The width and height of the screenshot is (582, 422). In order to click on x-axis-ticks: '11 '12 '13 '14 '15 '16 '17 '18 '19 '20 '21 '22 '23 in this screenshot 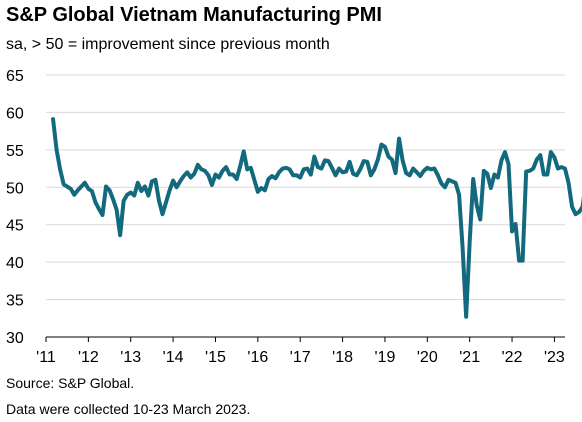, I will do `click(300, 351)`.